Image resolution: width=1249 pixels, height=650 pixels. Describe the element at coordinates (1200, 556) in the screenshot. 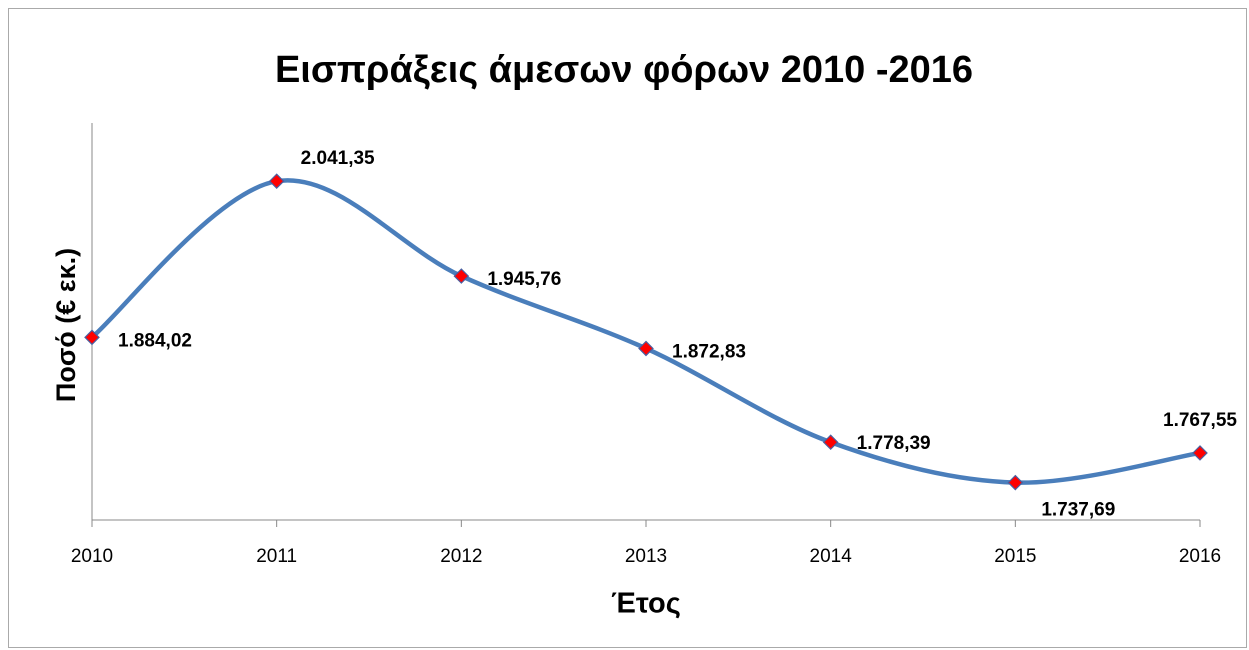

I see `x-tick-label: 2016` at that location.